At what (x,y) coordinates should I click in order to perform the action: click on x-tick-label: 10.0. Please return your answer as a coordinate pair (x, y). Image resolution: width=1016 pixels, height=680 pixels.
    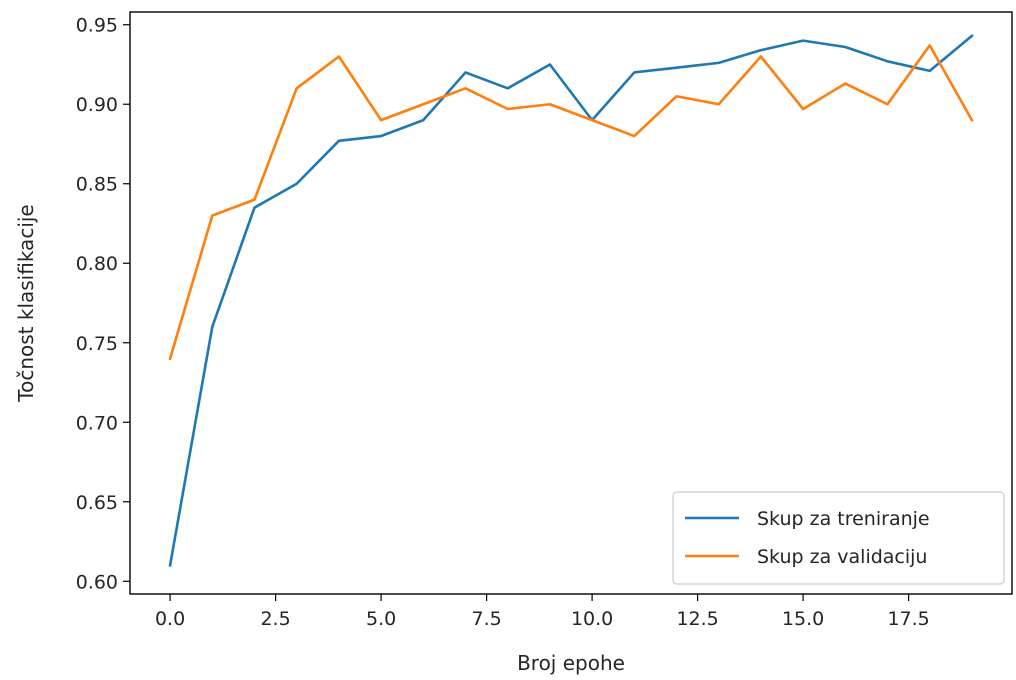
    Looking at the image, I should click on (592, 619).